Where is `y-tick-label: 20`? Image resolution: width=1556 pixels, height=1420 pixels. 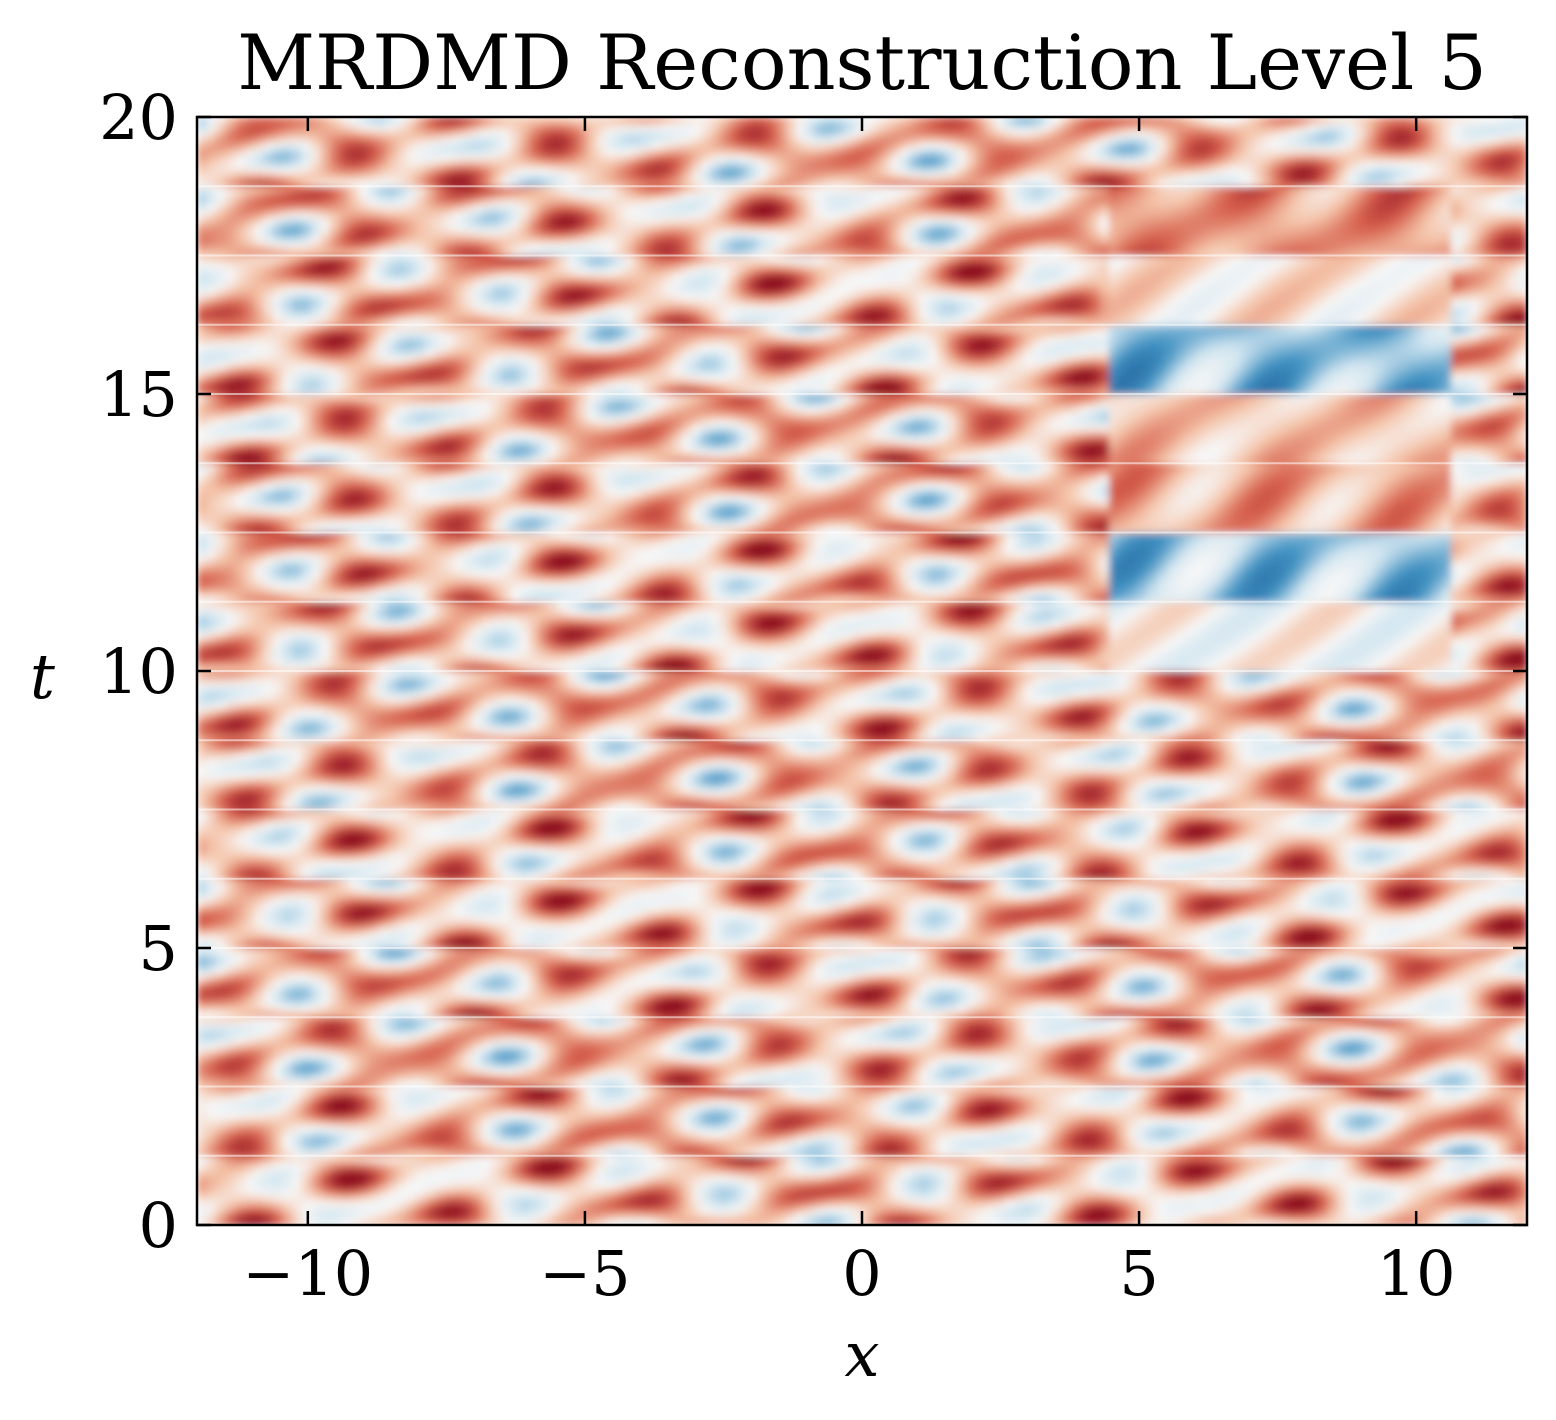
y-tick-label: 20 is located at coordinates (138, 117).